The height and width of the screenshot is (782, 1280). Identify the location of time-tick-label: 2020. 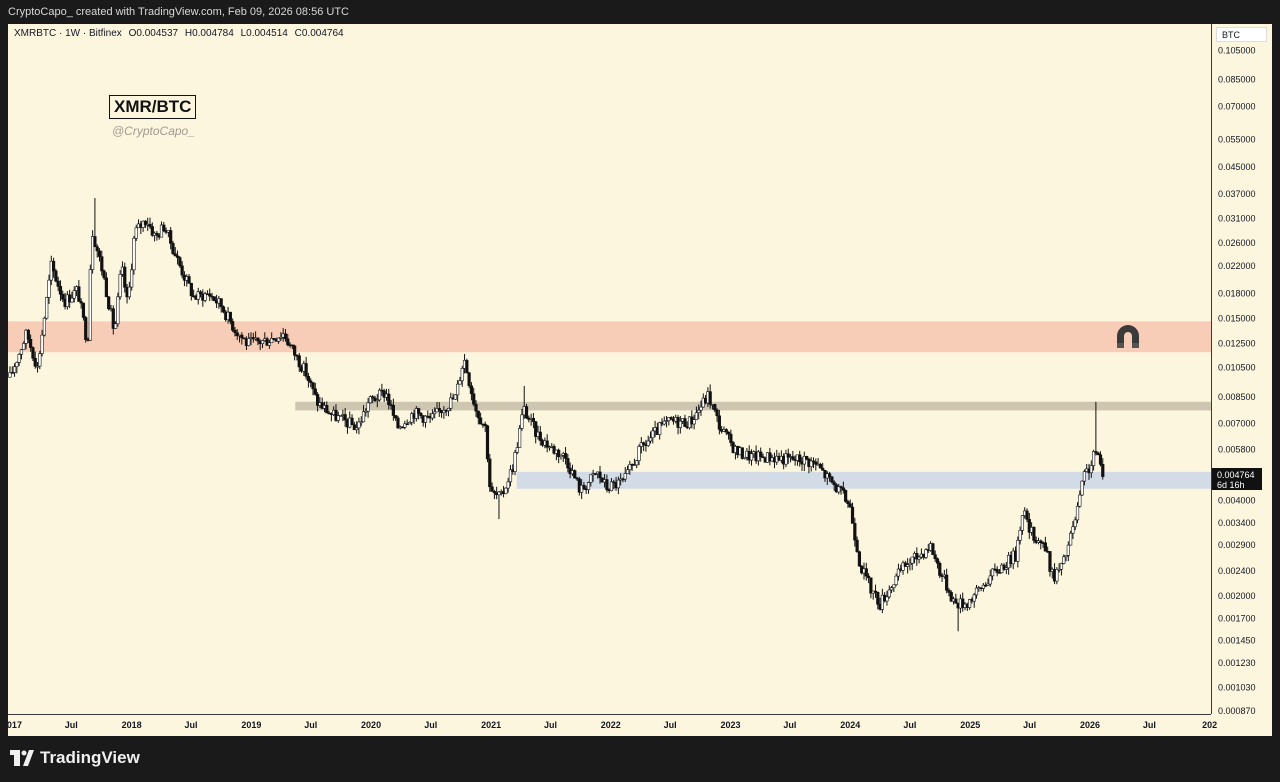
(371, 725).